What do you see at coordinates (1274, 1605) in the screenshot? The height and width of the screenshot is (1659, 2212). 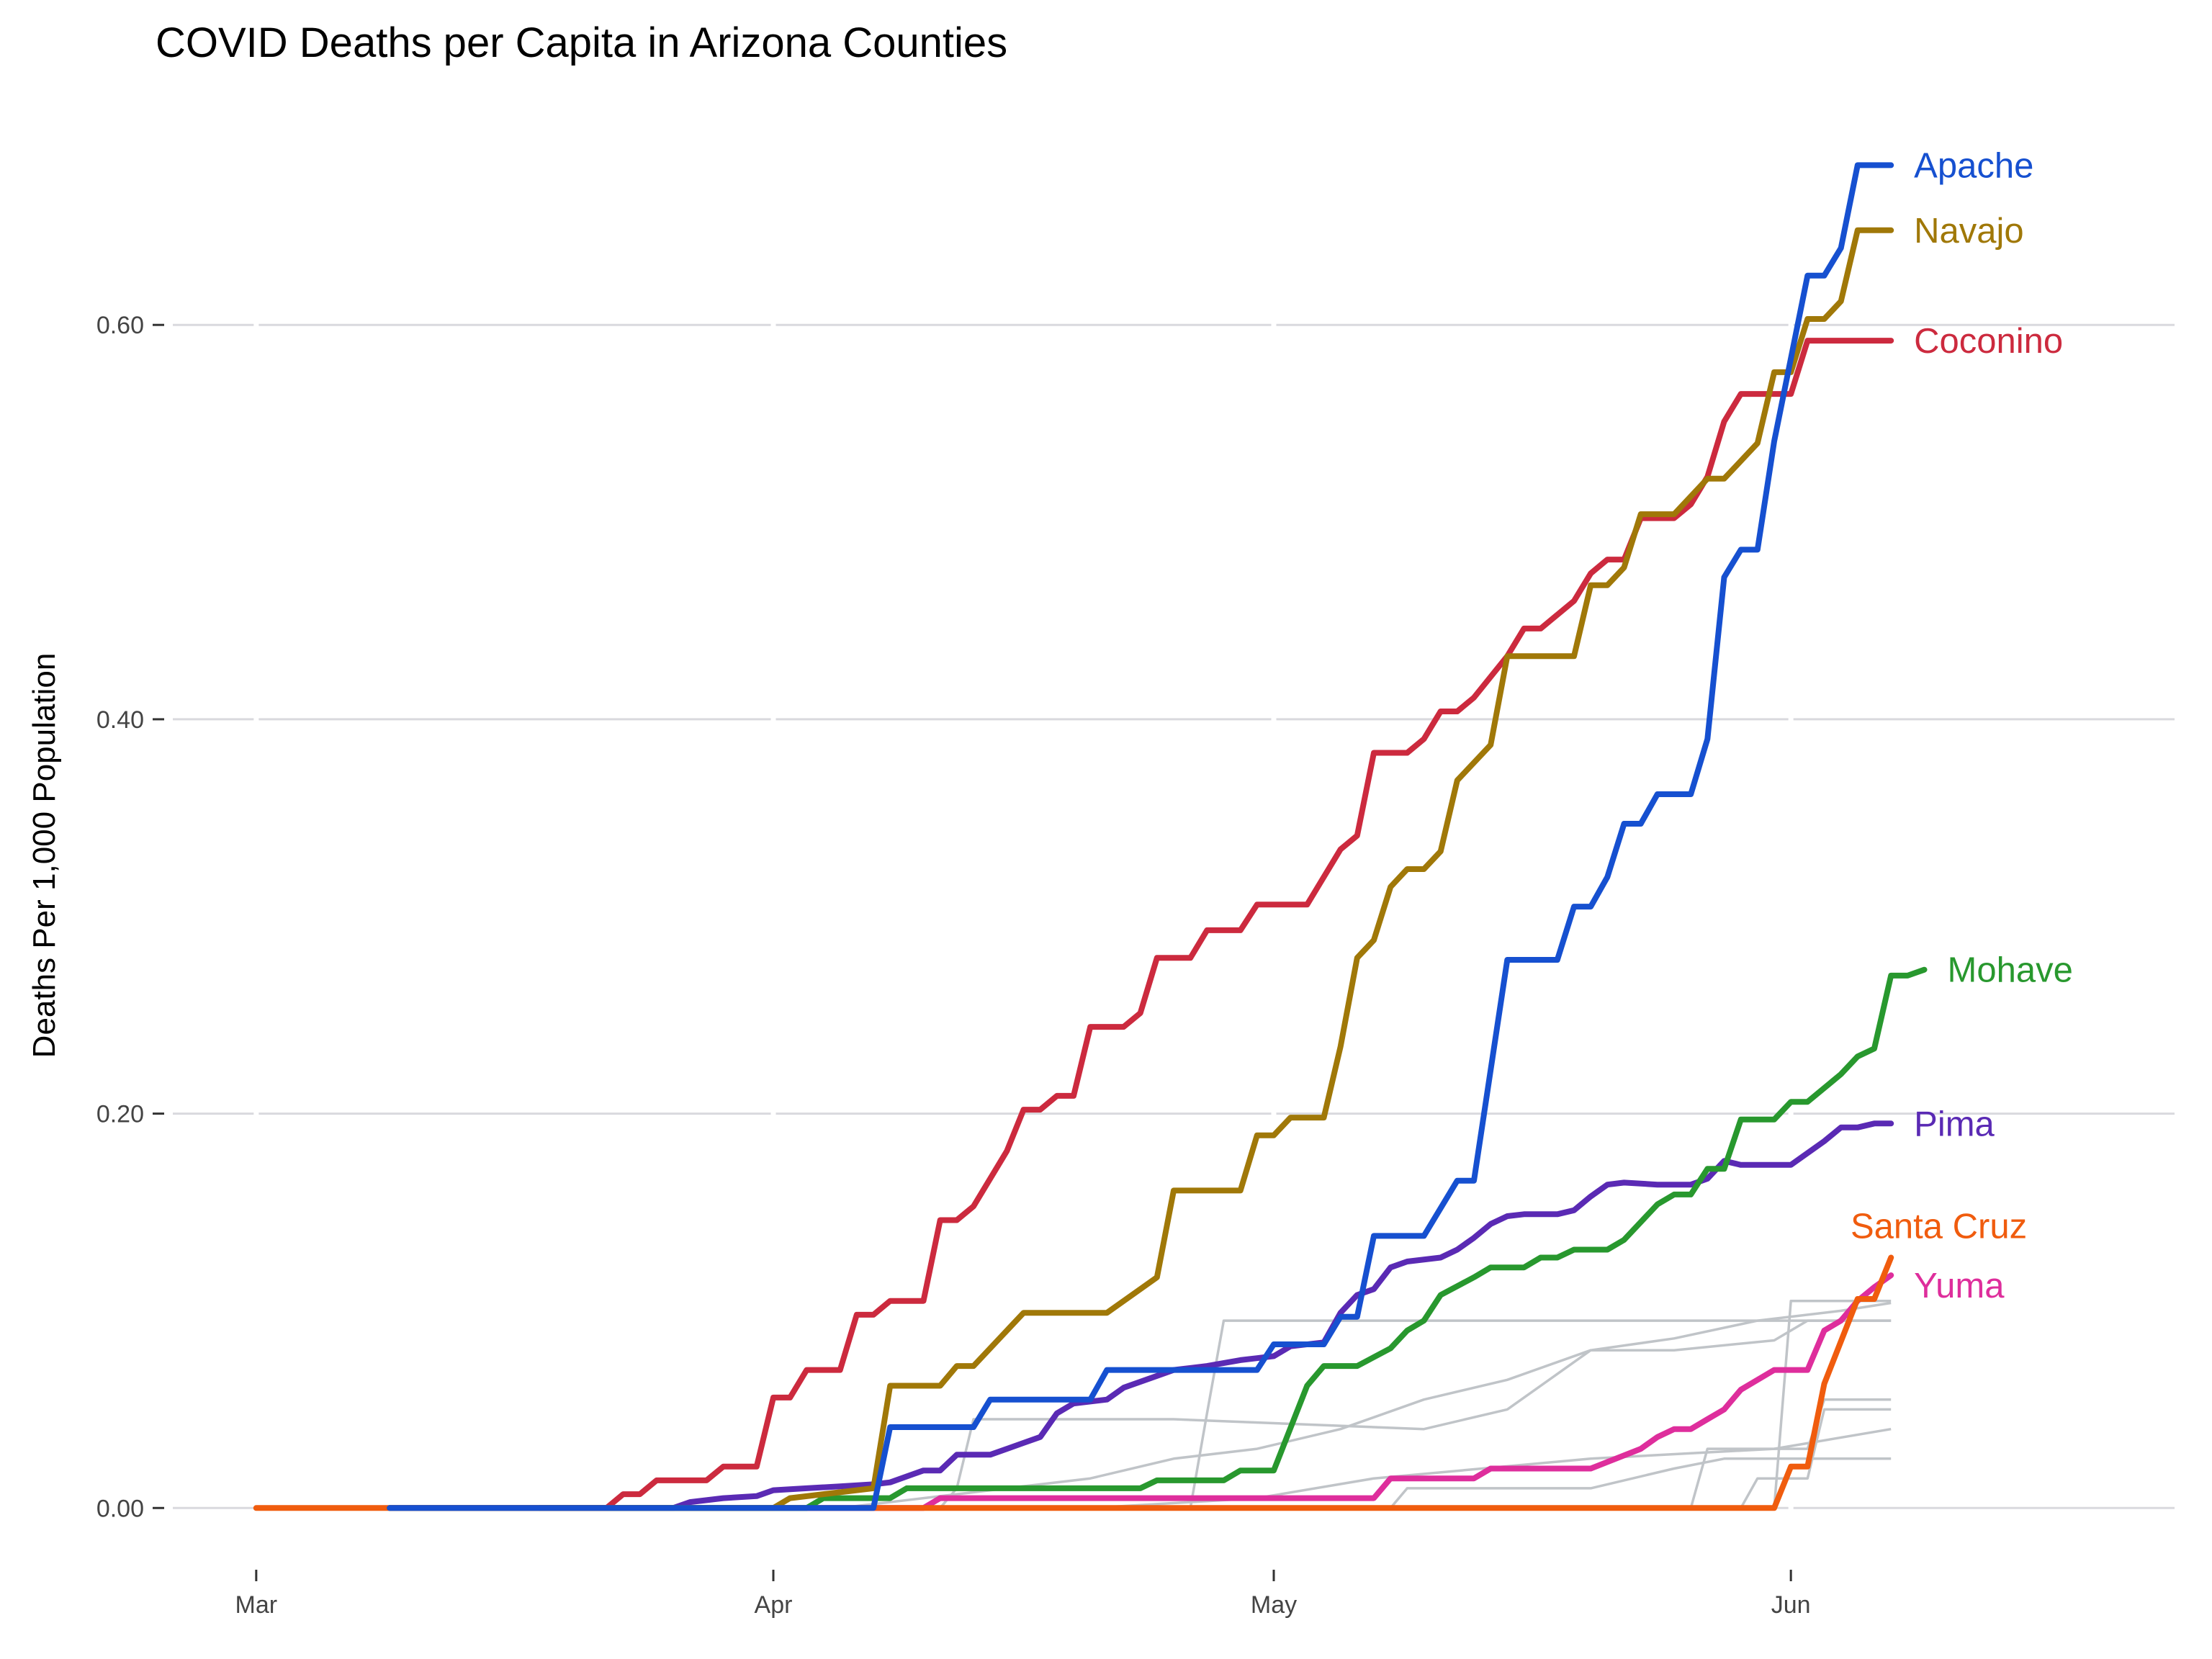 I see `x-tick-label: May` at bounding box center [1274, 1605].